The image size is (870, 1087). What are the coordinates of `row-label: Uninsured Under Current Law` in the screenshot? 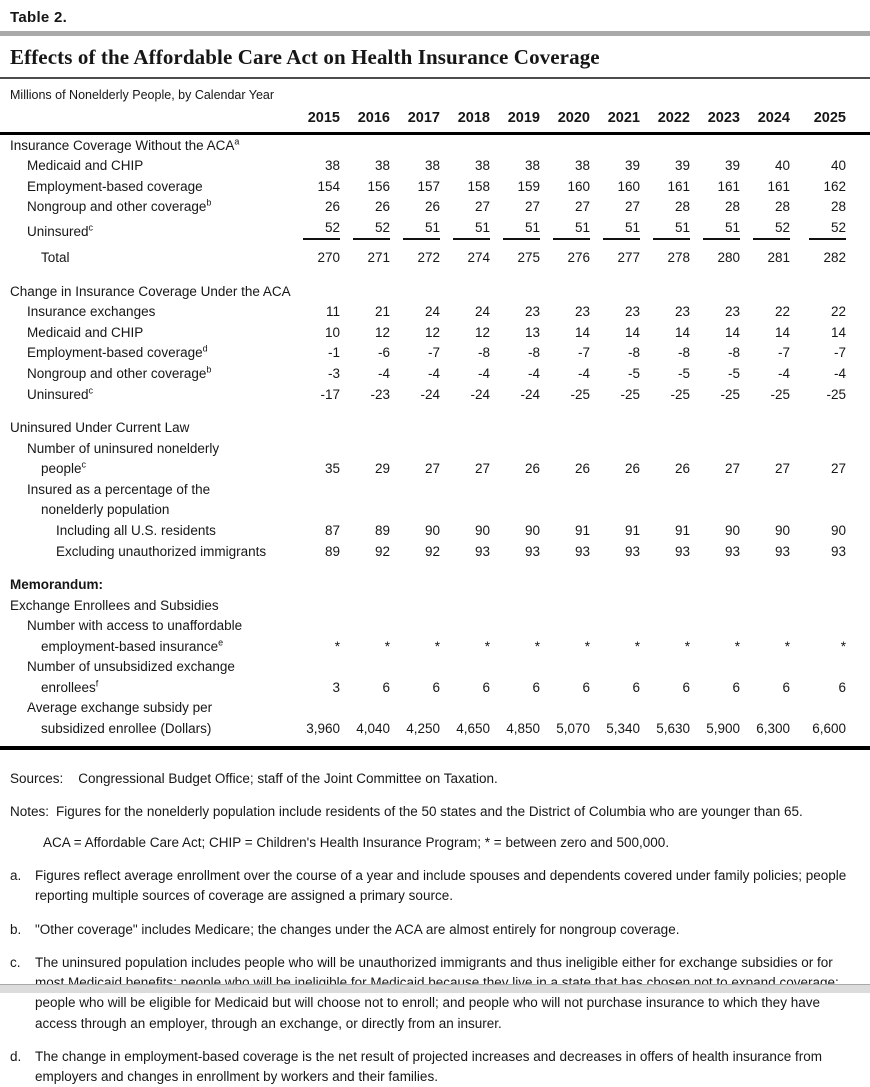 It's located at (145, 428).